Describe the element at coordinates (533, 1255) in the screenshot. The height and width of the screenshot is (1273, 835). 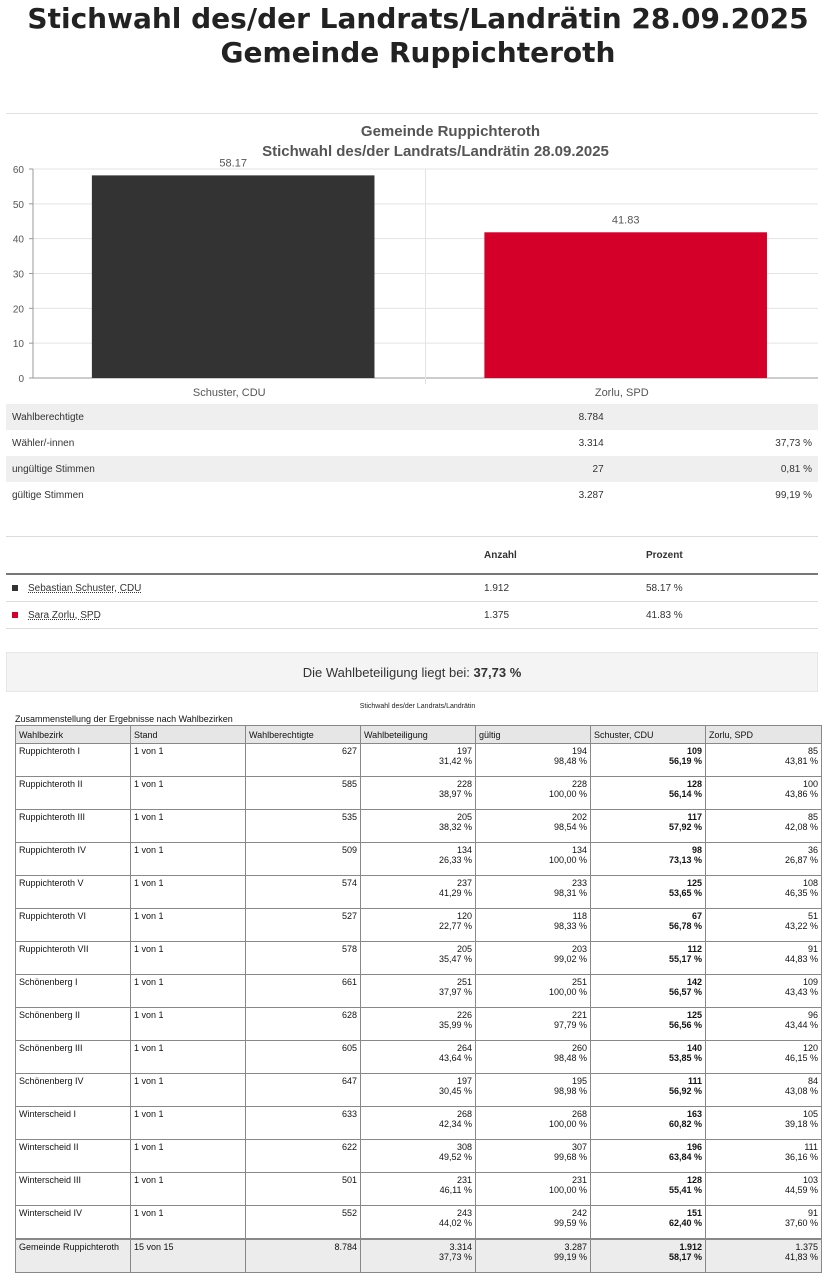
I see `valid-votes-cell: 3.287 99,19 %` at that location.